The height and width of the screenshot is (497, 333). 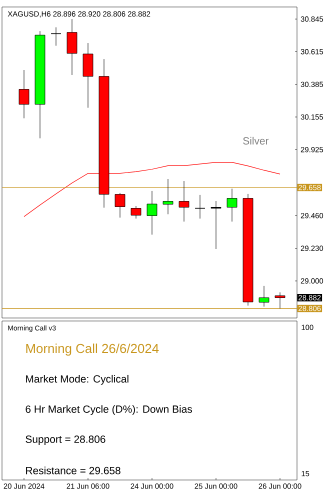 What do you see at coordinates (109, 410) in the screenshot?
I see `text: 6 Hr Market Cycle (D%): Down Bias` at bounding box center [109, 410].